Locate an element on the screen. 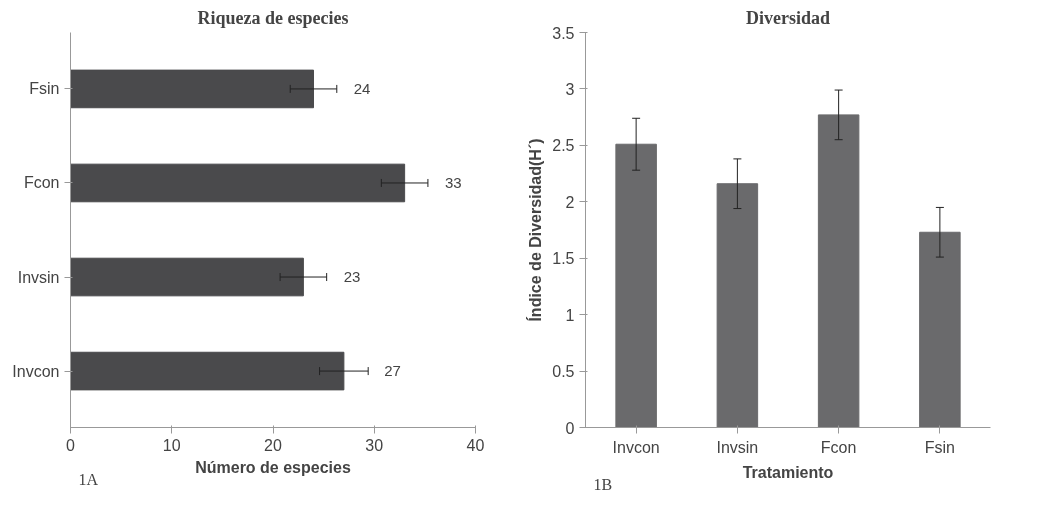  data-label: 33 is located at coordinates (453, 182).